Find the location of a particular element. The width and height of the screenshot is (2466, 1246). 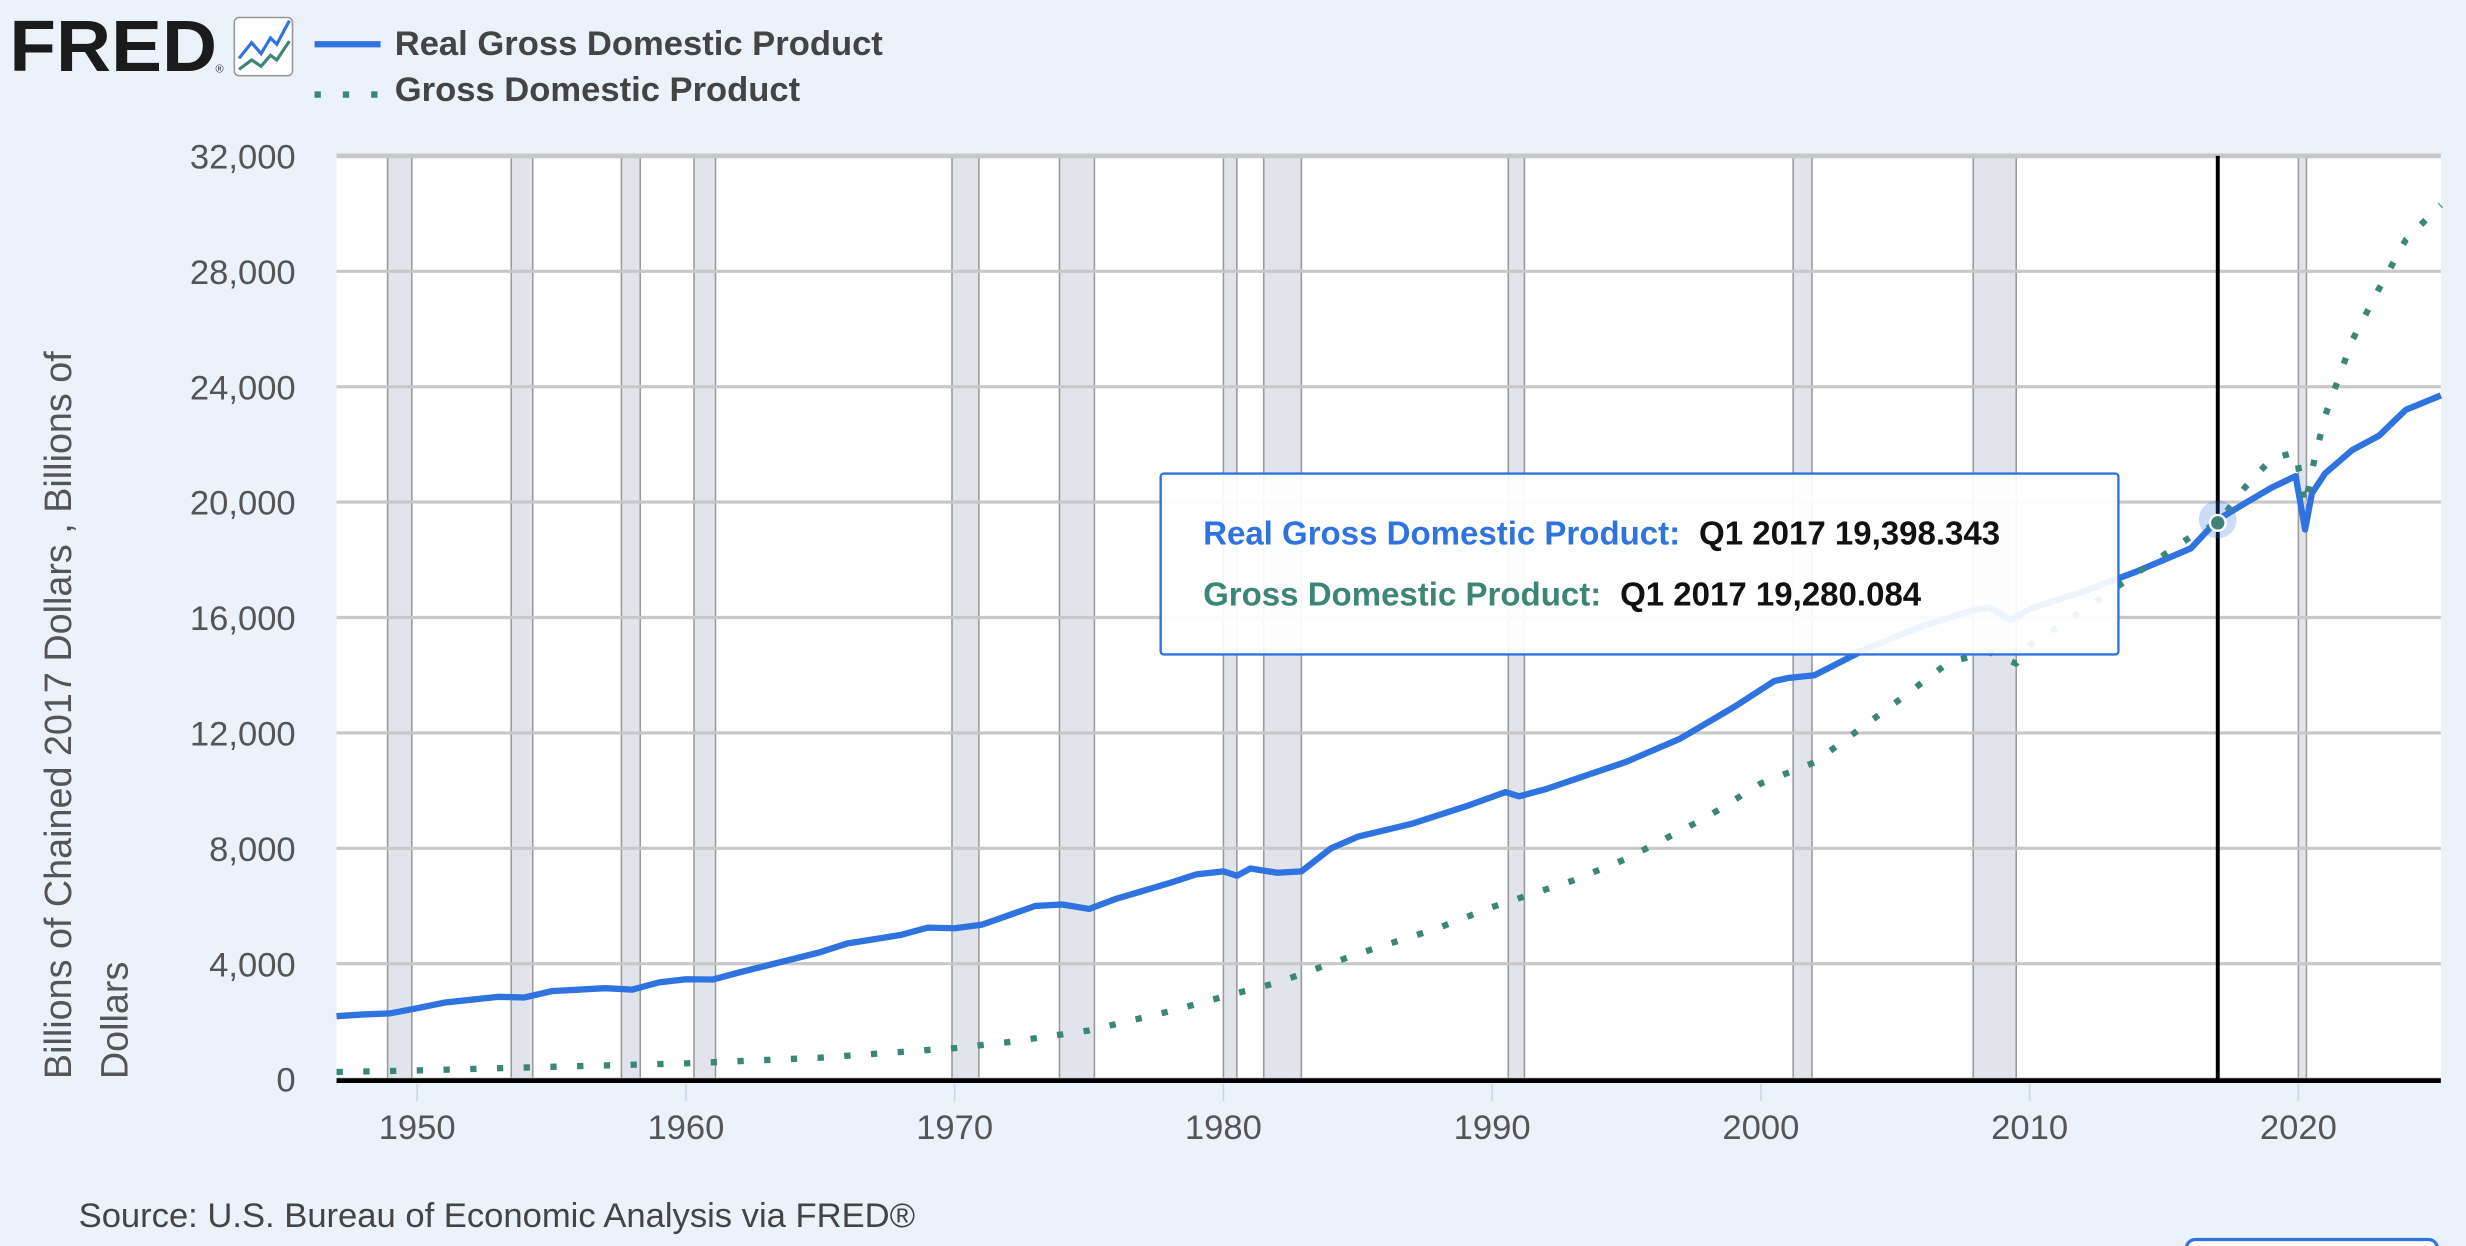

y-tick-label: 16,000 is located at coordinates (243, 619).